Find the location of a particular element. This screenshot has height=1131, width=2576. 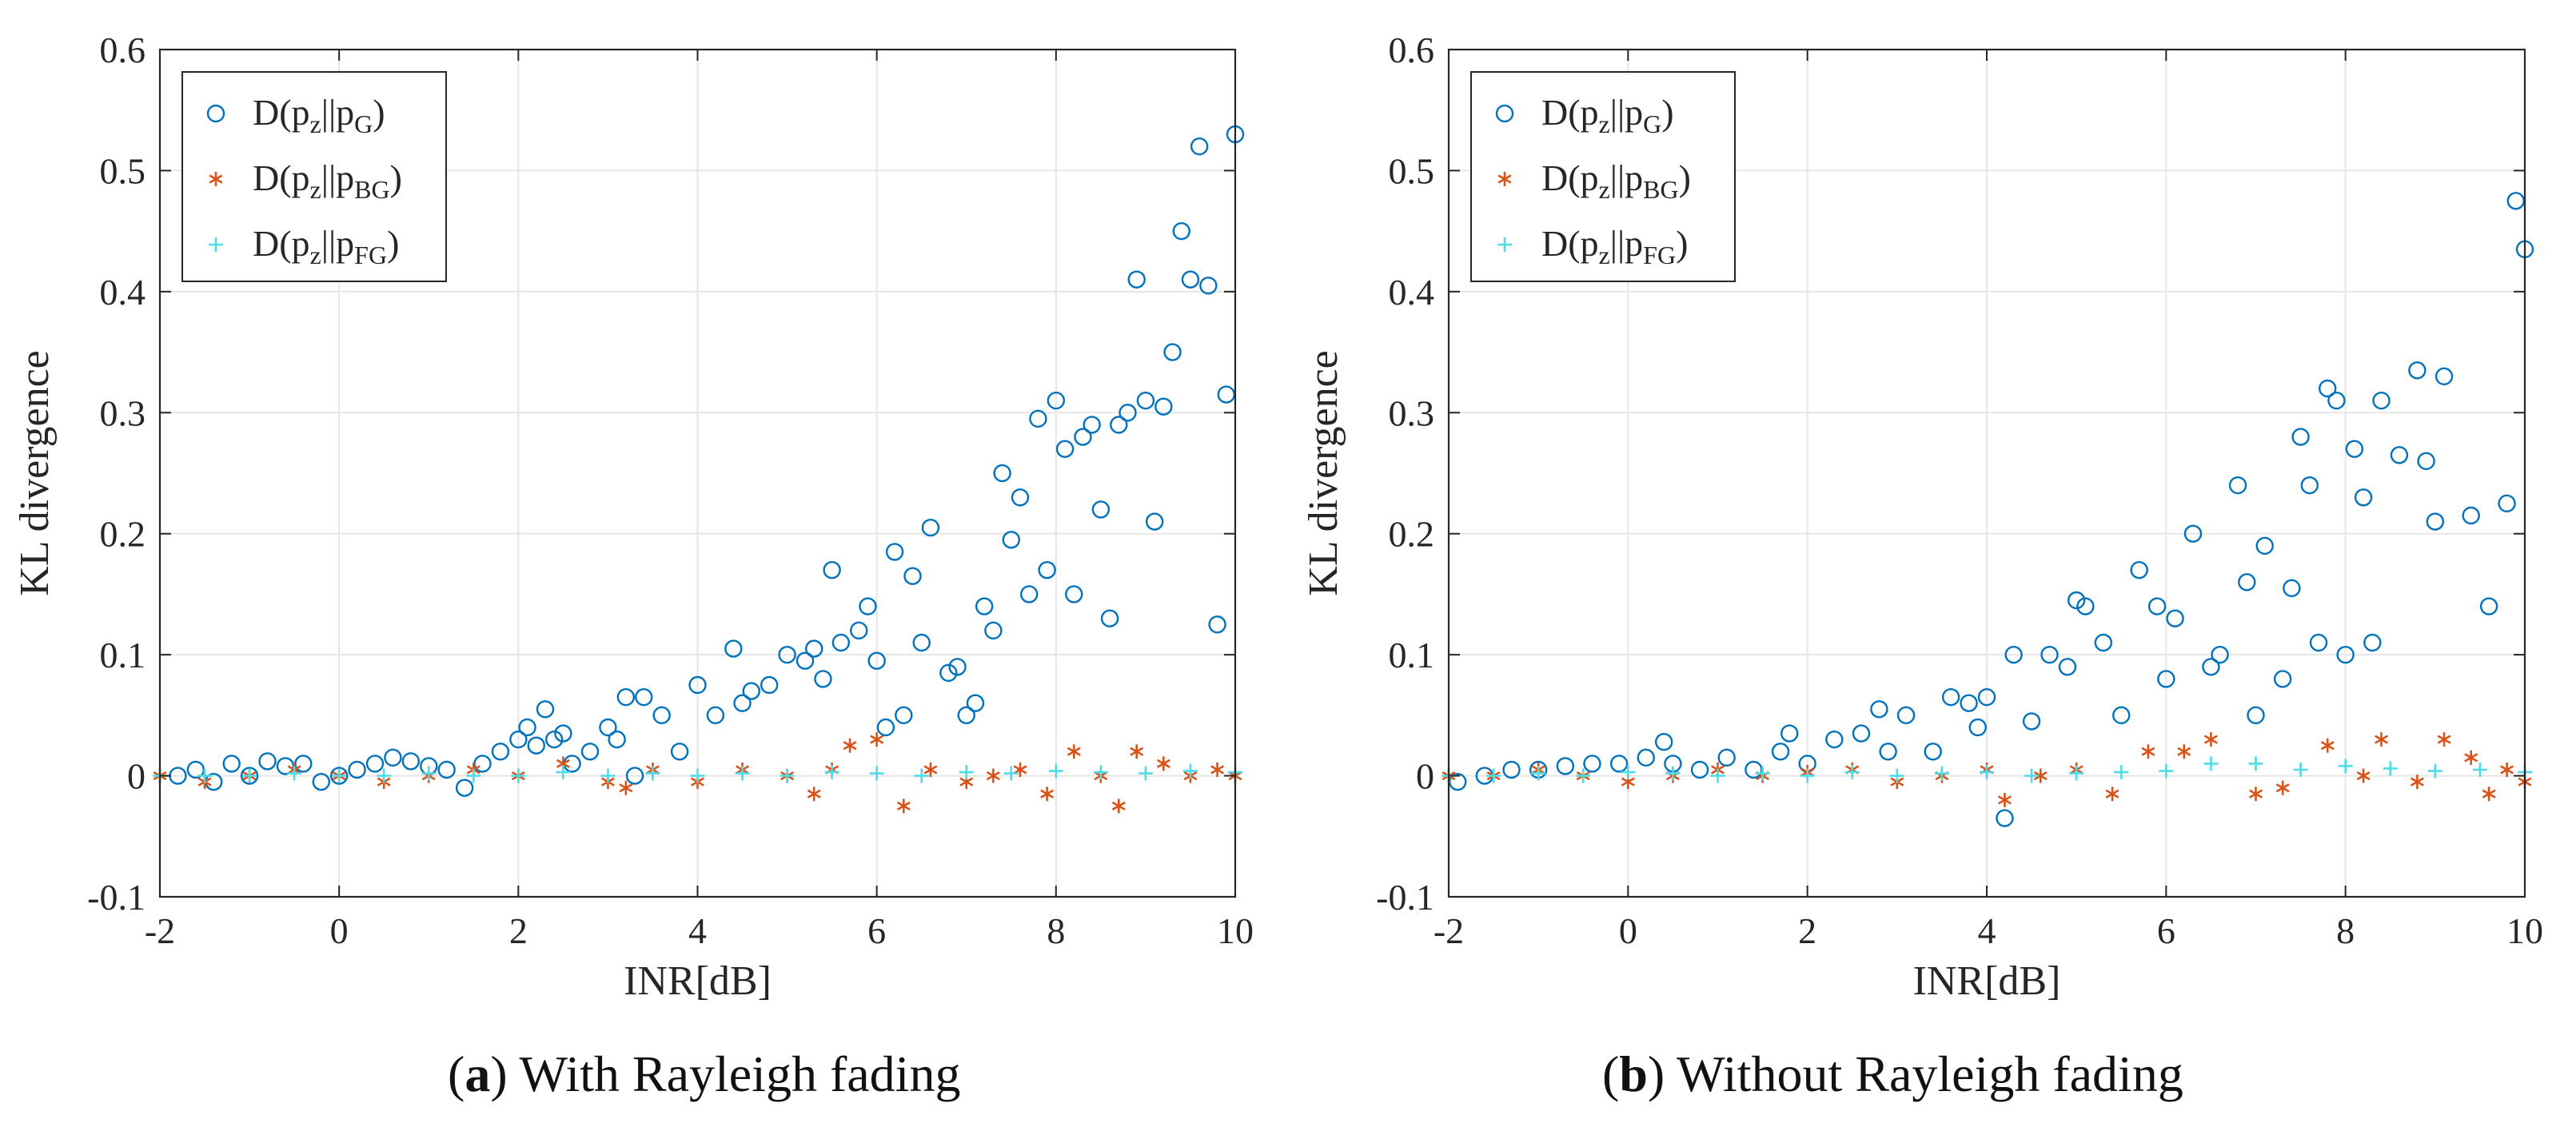

x-tick-label: 2 is located at coordinates (518, 930).